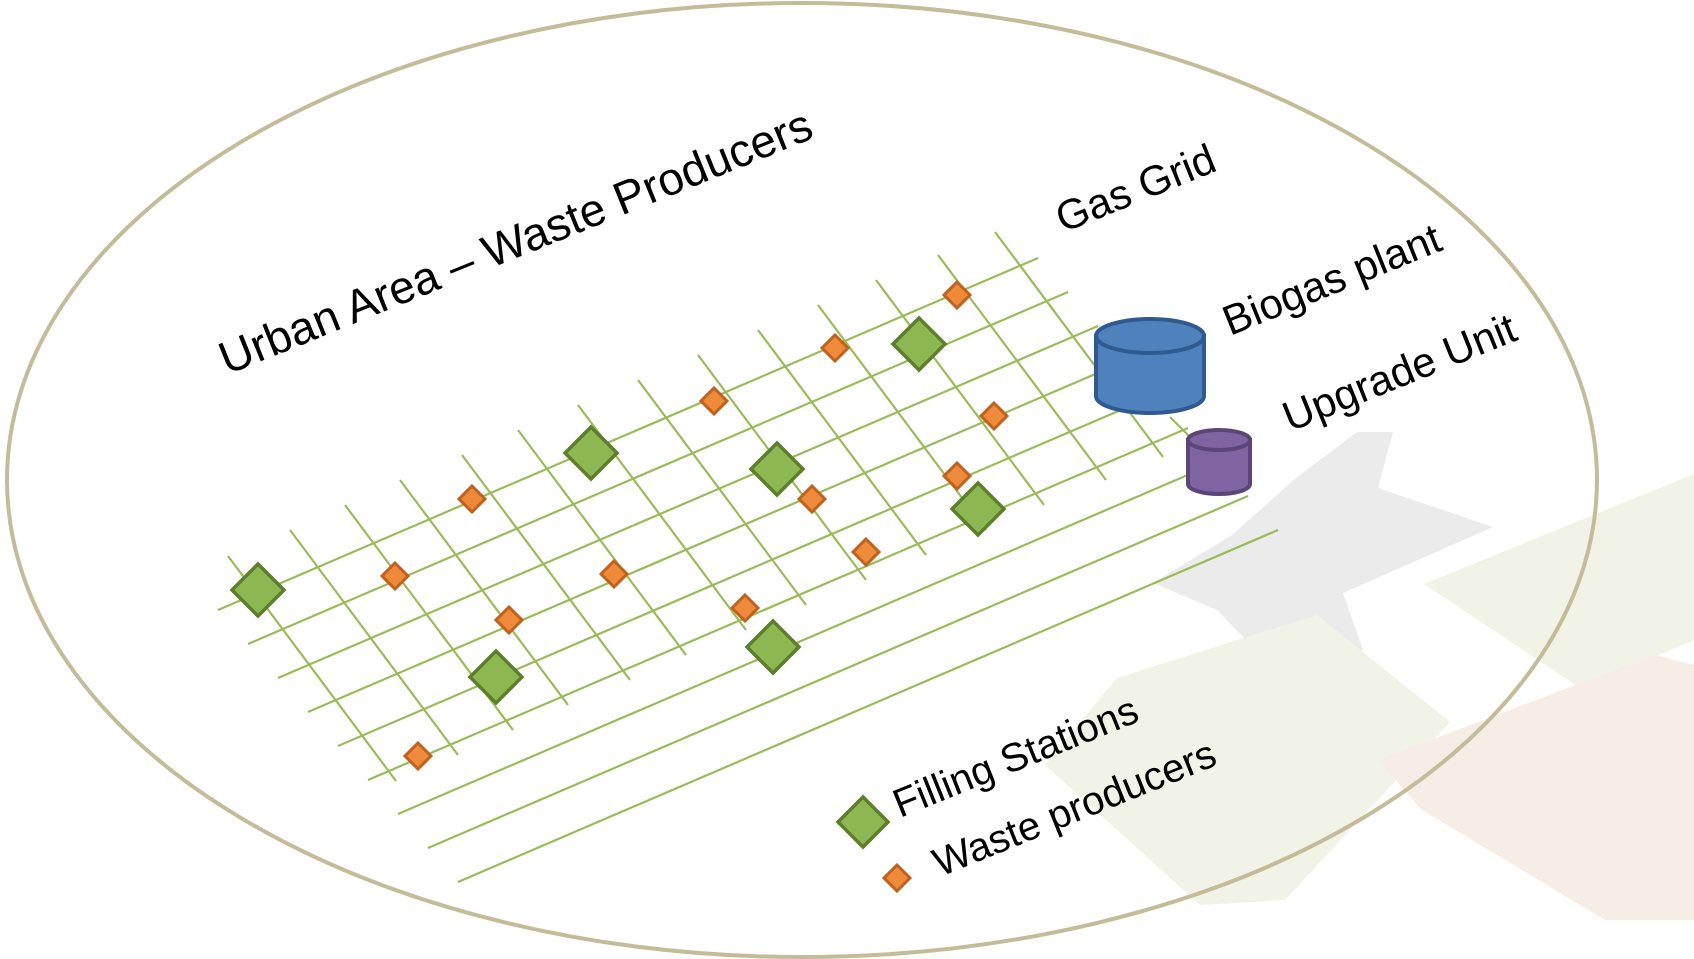  Describe the element at coordinates (863, 822) in the screenshot. I see `legend-filling-station-icon` at that location.